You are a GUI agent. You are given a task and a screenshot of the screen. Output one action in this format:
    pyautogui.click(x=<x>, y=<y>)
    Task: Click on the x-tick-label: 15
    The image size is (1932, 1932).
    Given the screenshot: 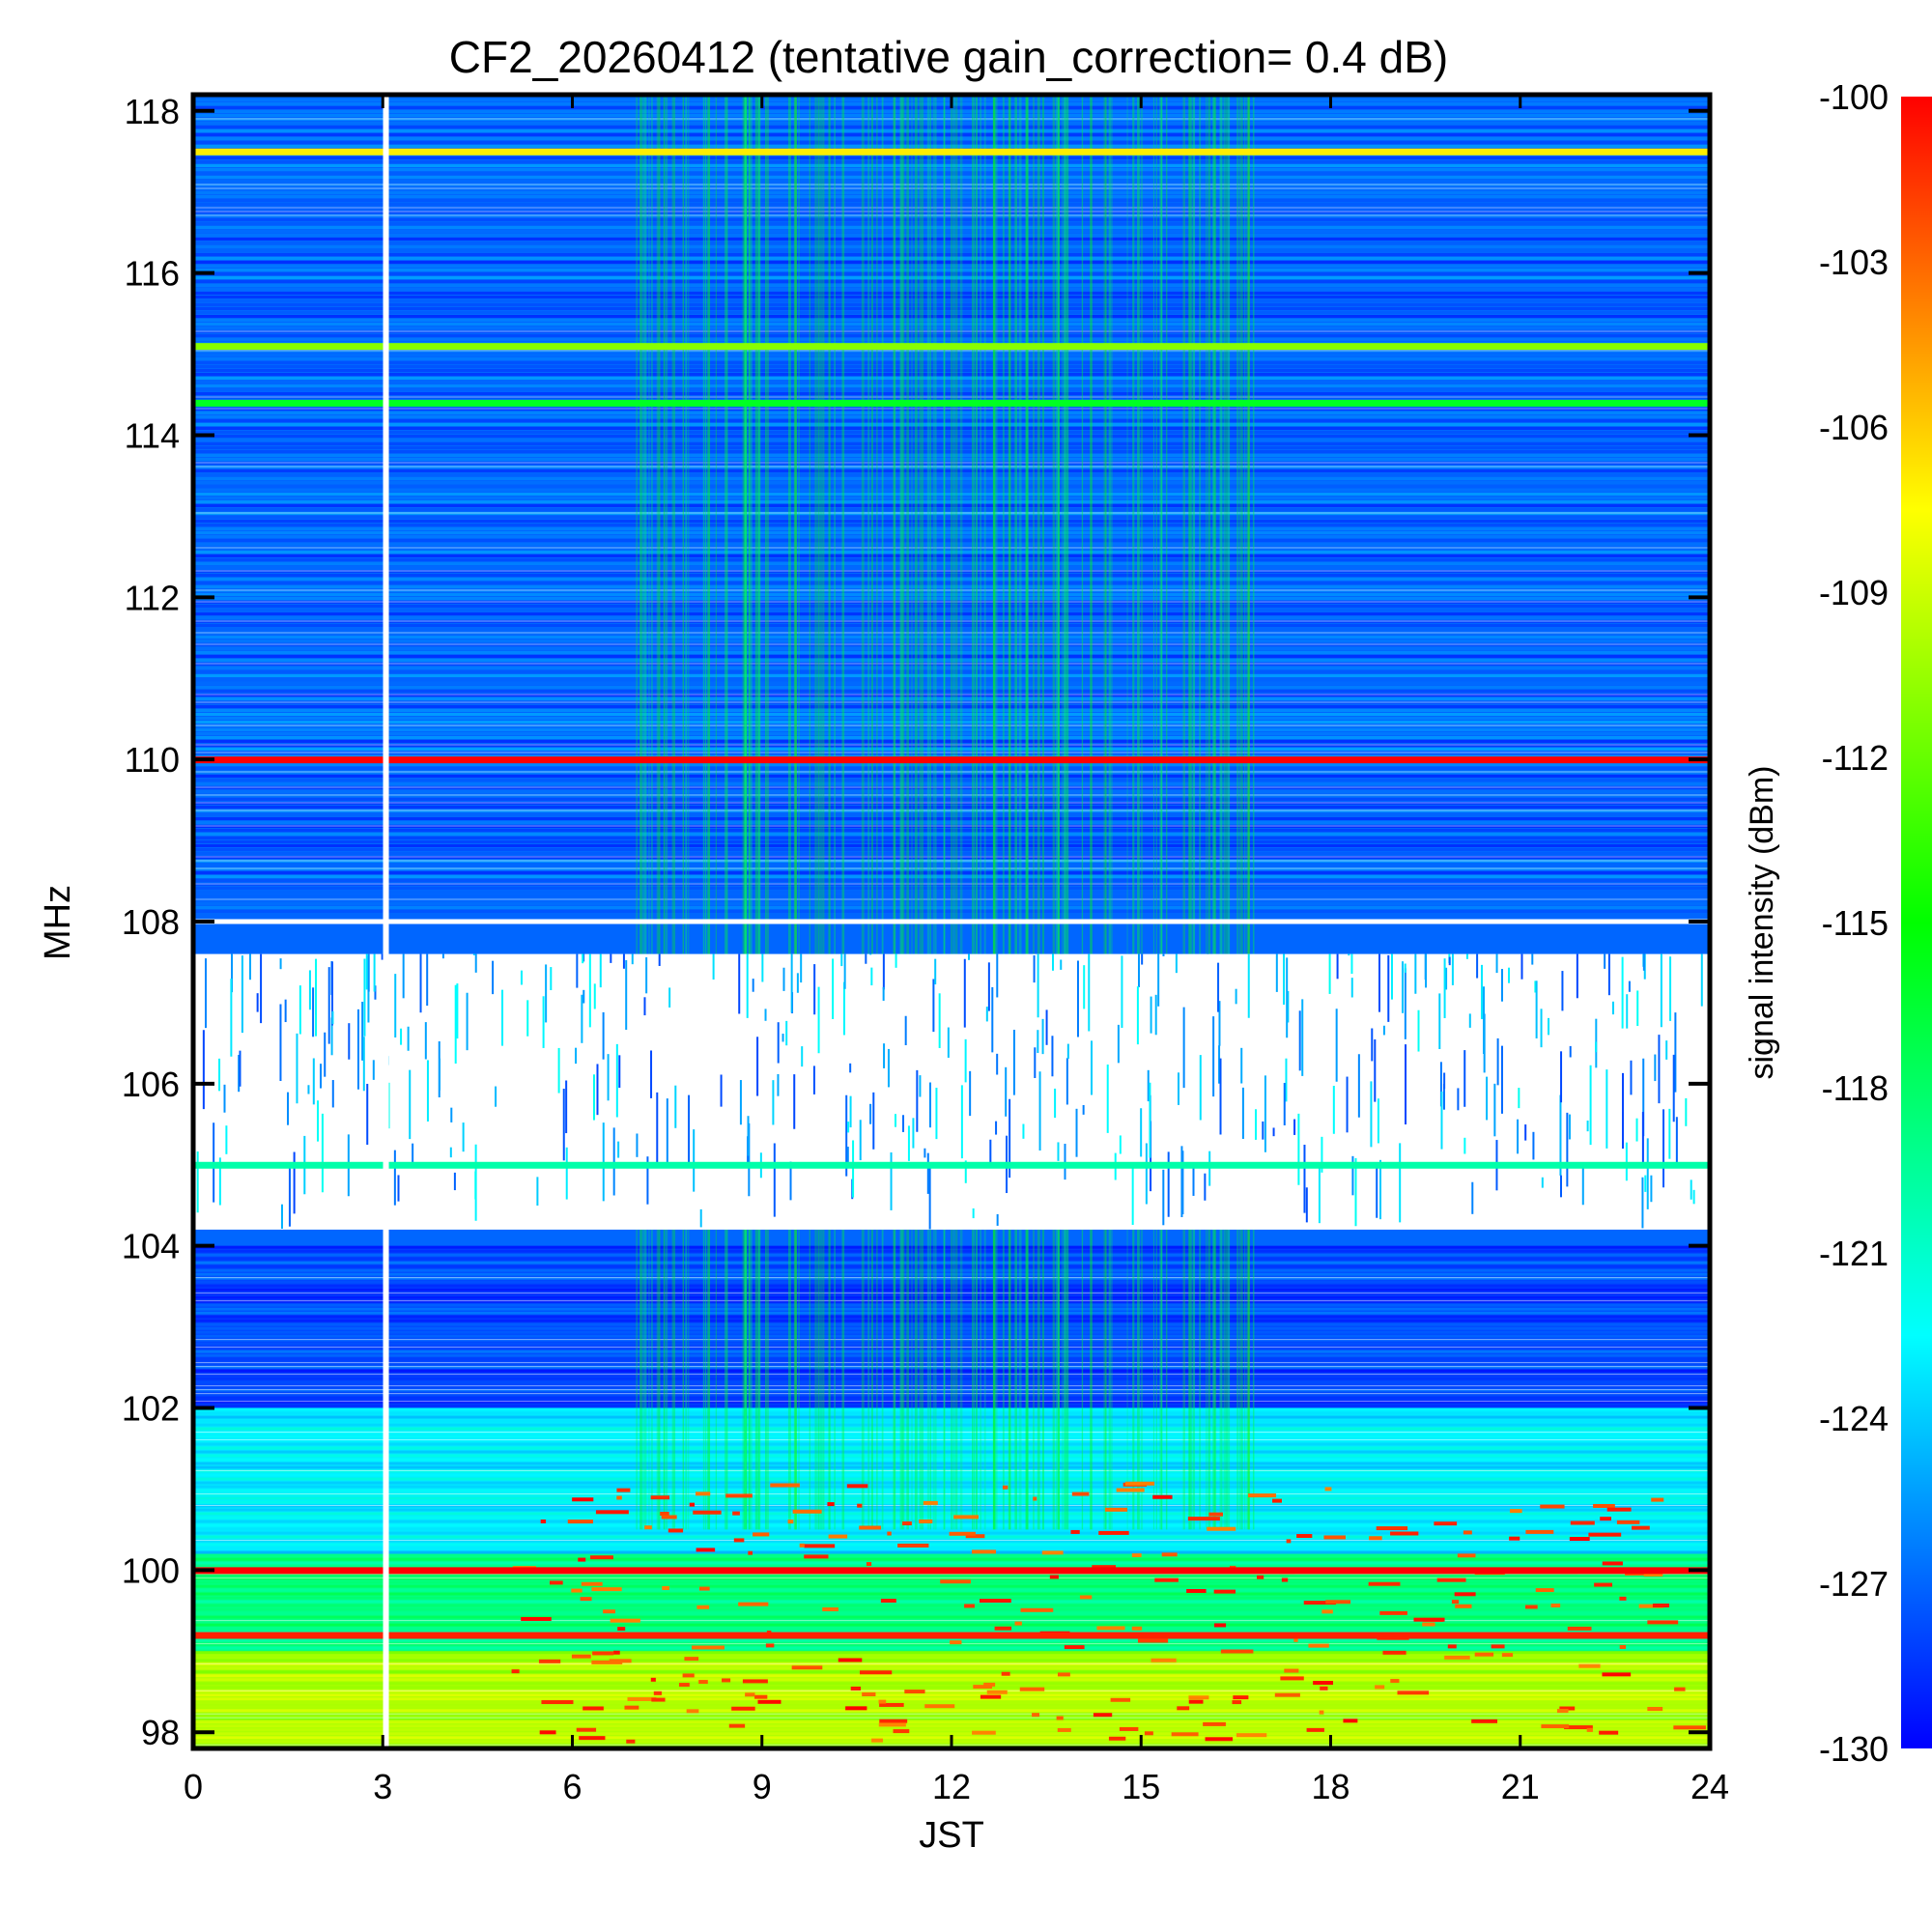 What is the action you would take?
    pyautogui.click(x=1141, y=1786)
    